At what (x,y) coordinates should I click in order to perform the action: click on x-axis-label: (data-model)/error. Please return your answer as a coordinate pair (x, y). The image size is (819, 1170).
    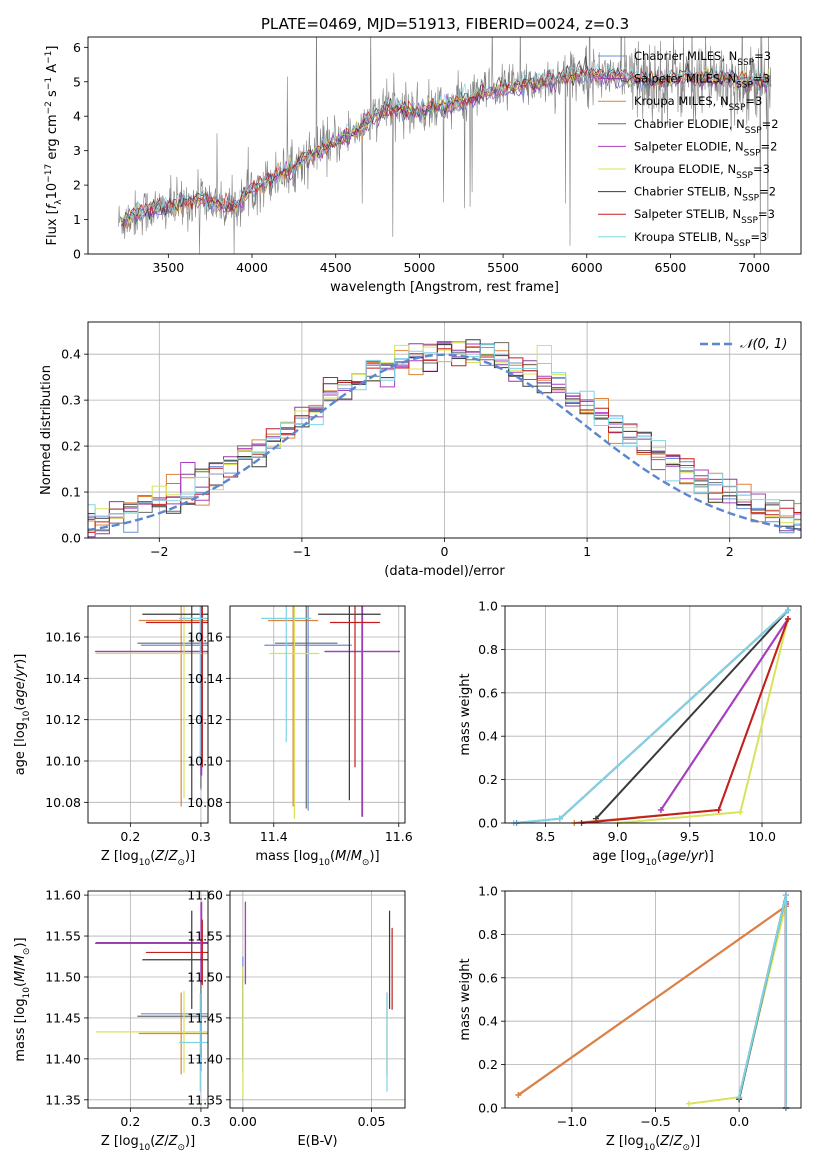
    Looking at the image, I should click on (444, 571).